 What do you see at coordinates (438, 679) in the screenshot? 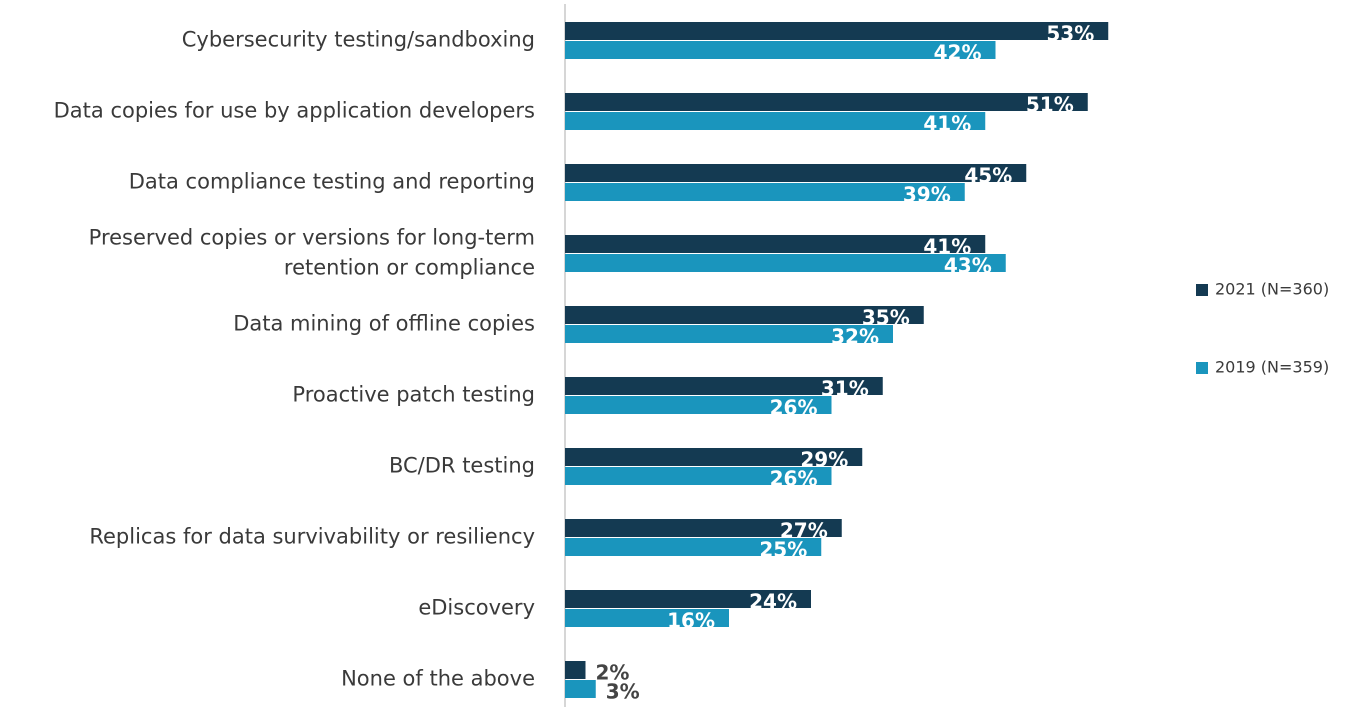
I see `category-label: None of the above` at bounding box center [438, 679].